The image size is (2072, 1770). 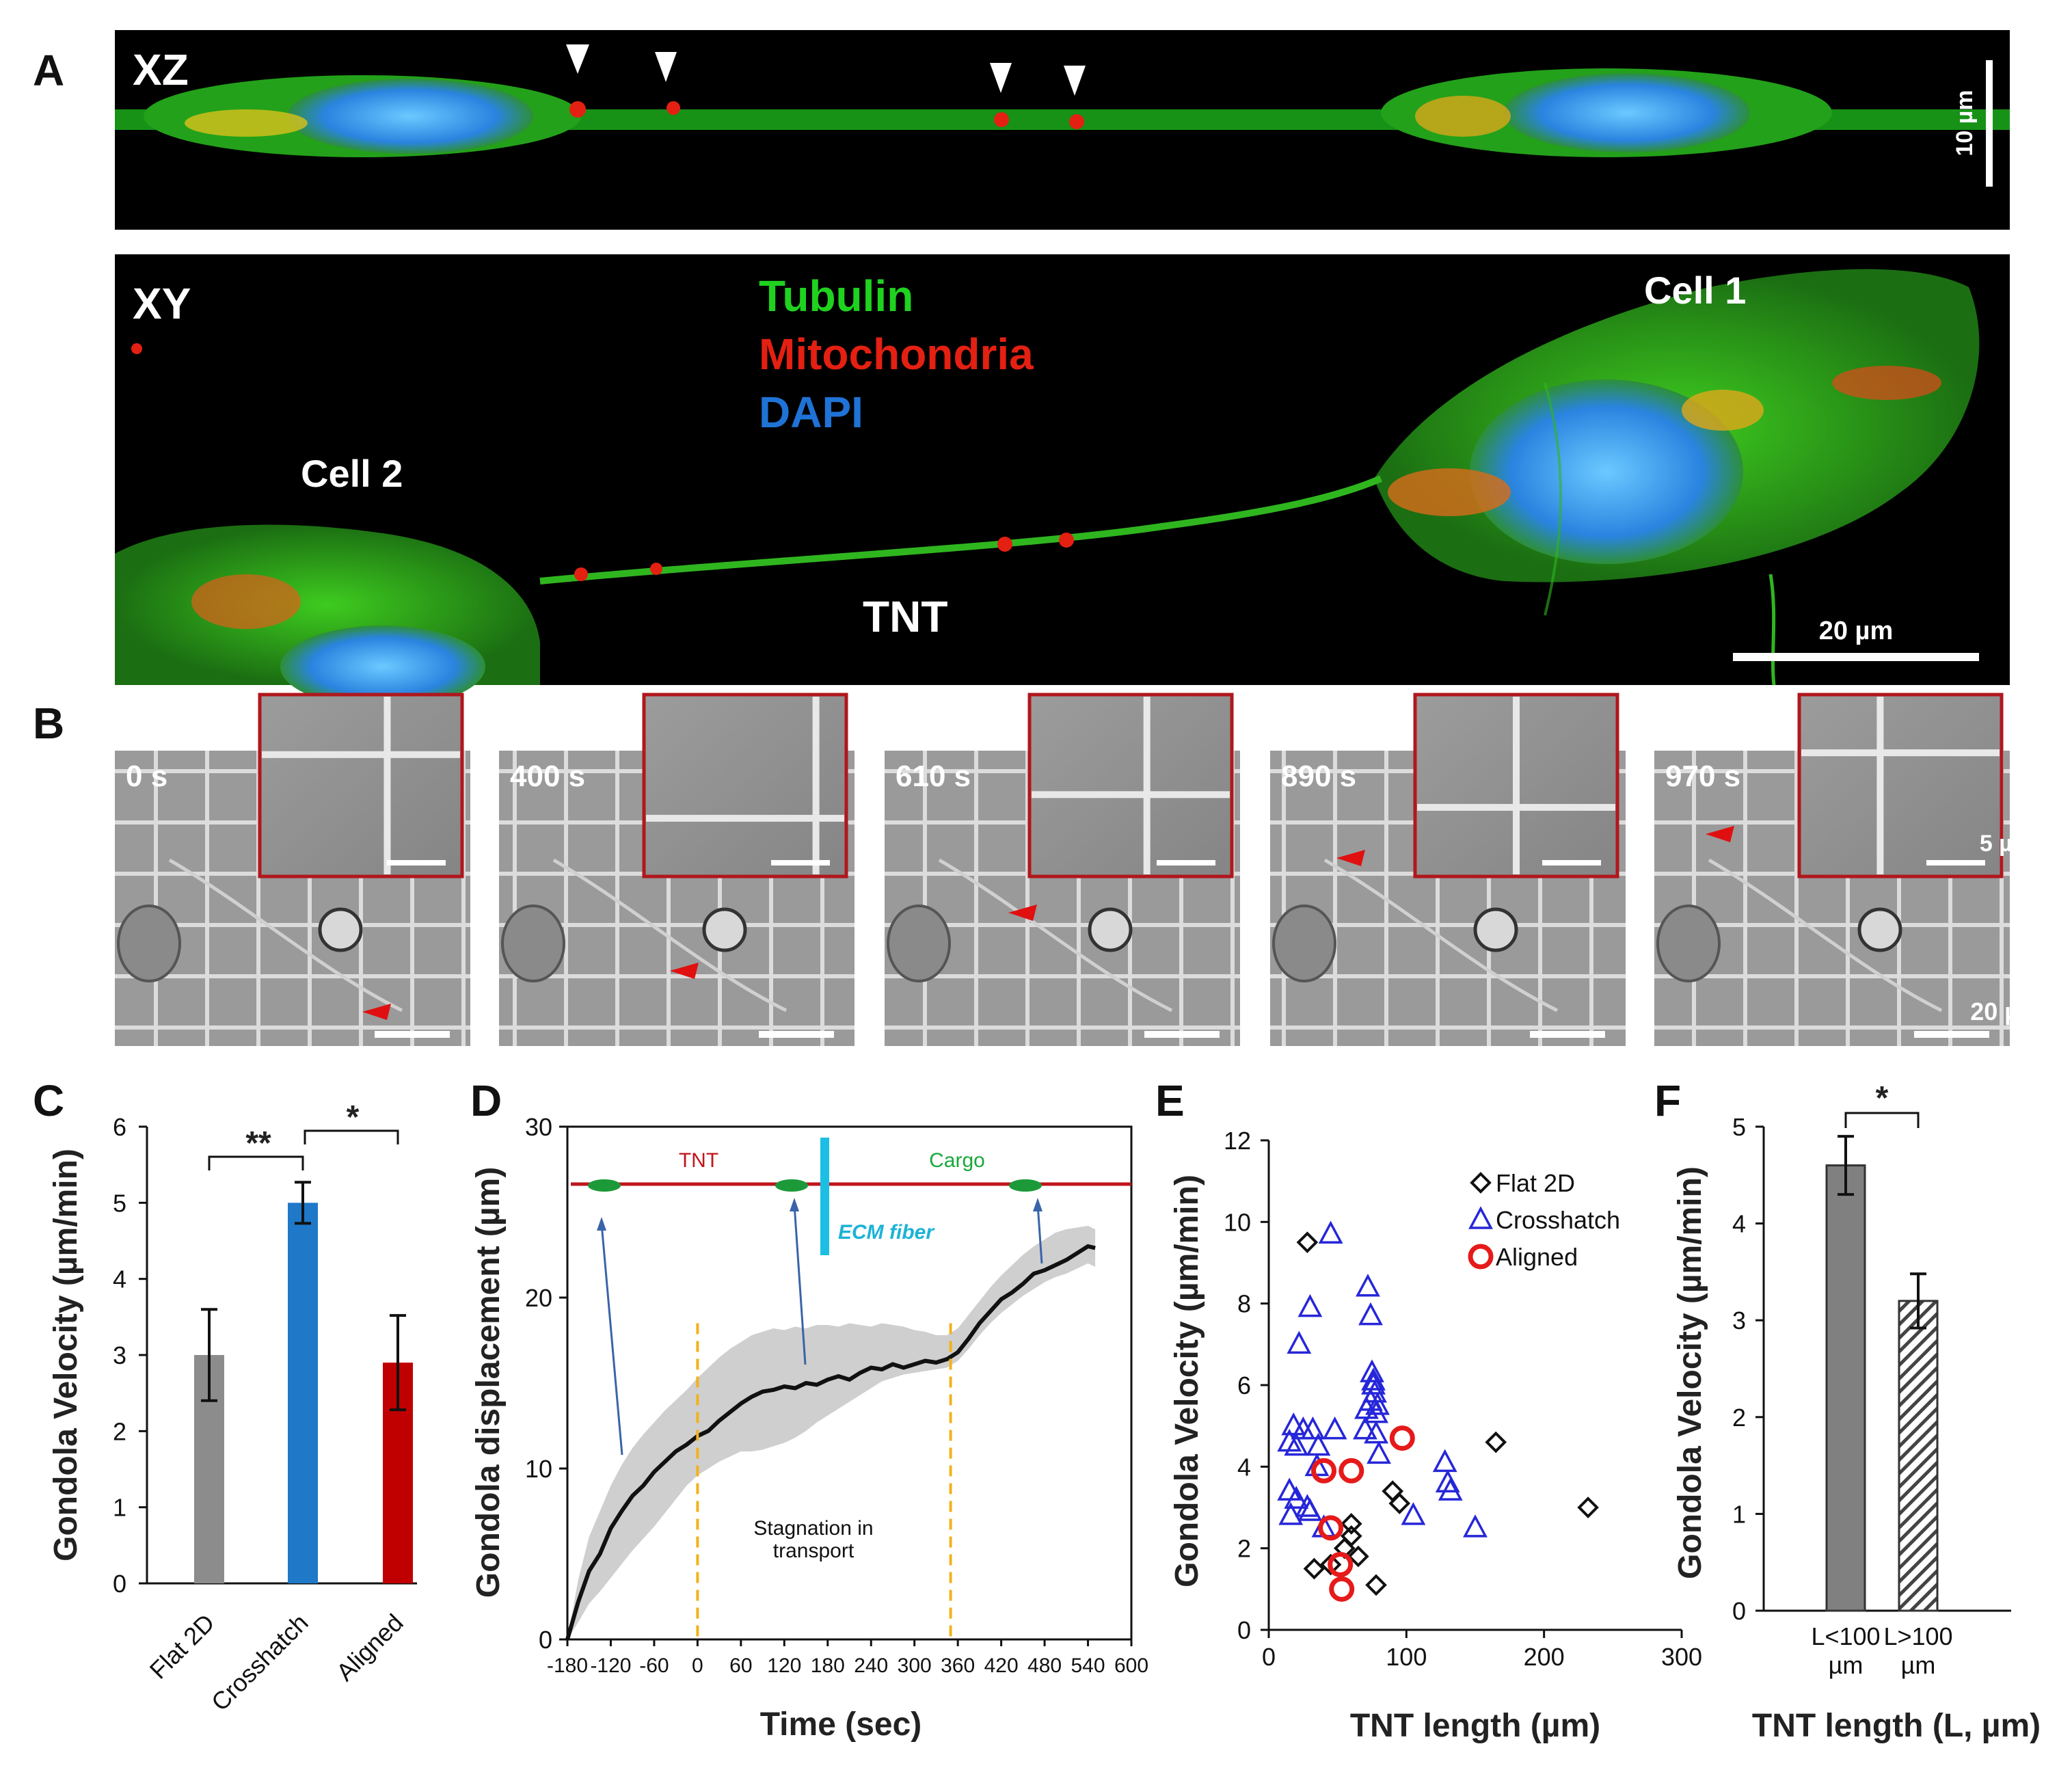 I want to click on x-tick-label: 60, so click(x=740, y=1665).